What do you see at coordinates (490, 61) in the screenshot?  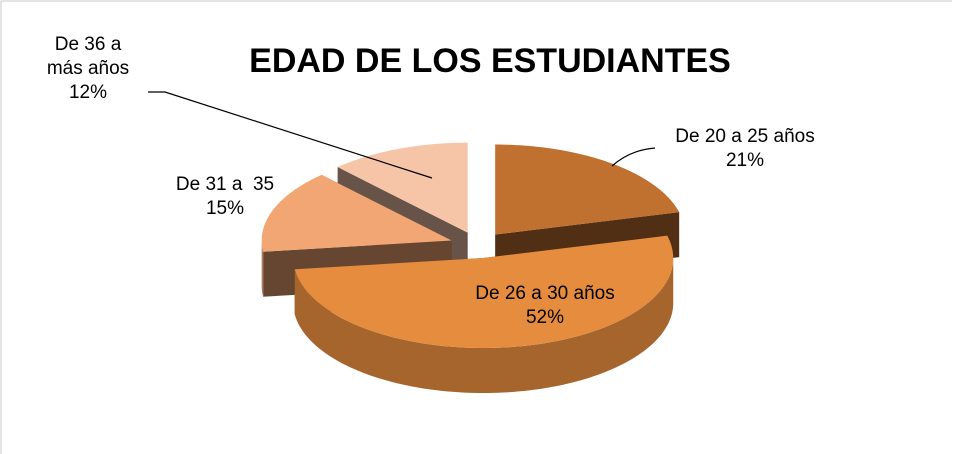 I see `chart-title: EDAD DE LOS ESTUDIANTES` at bounding box center [490, 61].